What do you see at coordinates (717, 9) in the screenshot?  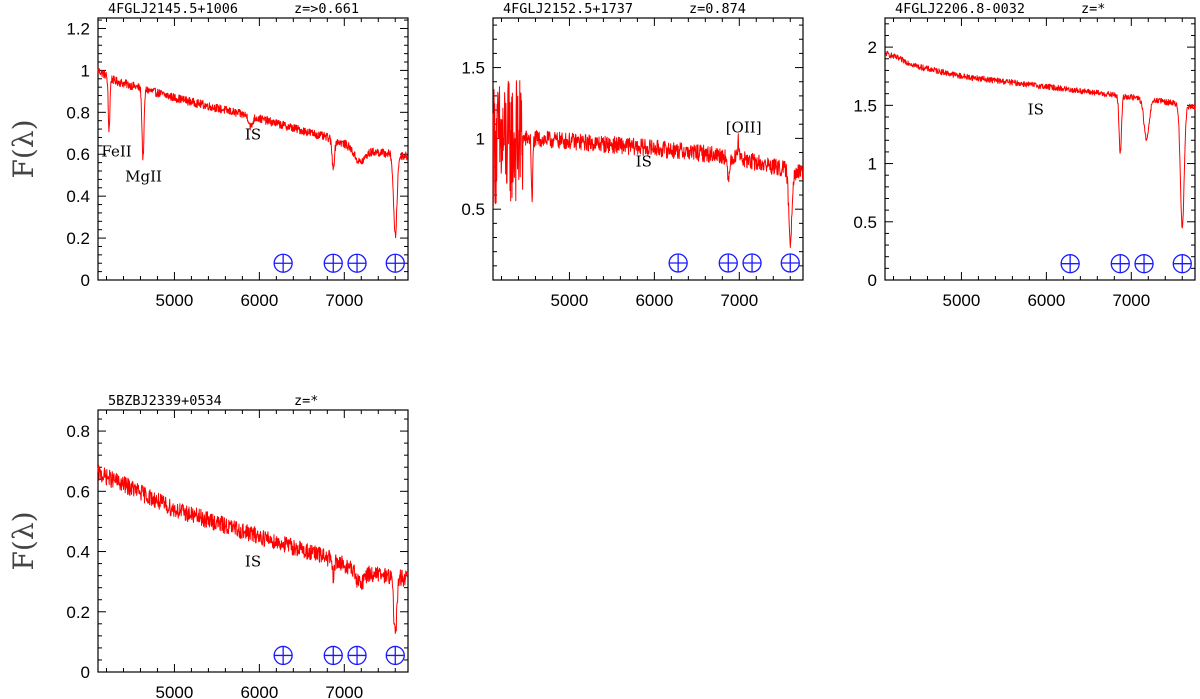 I see `panel-redshift: z=0.874` at bounding box center [717, 9].